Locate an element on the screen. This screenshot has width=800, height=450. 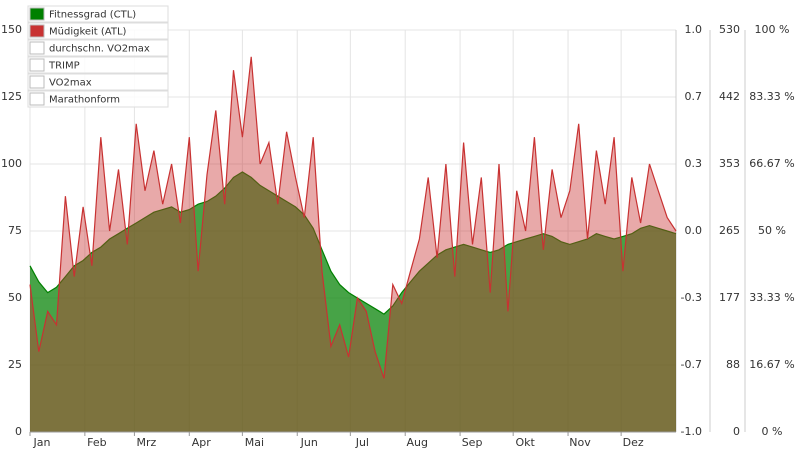
legend-label: VO2max is located at coordinates (70, 83).